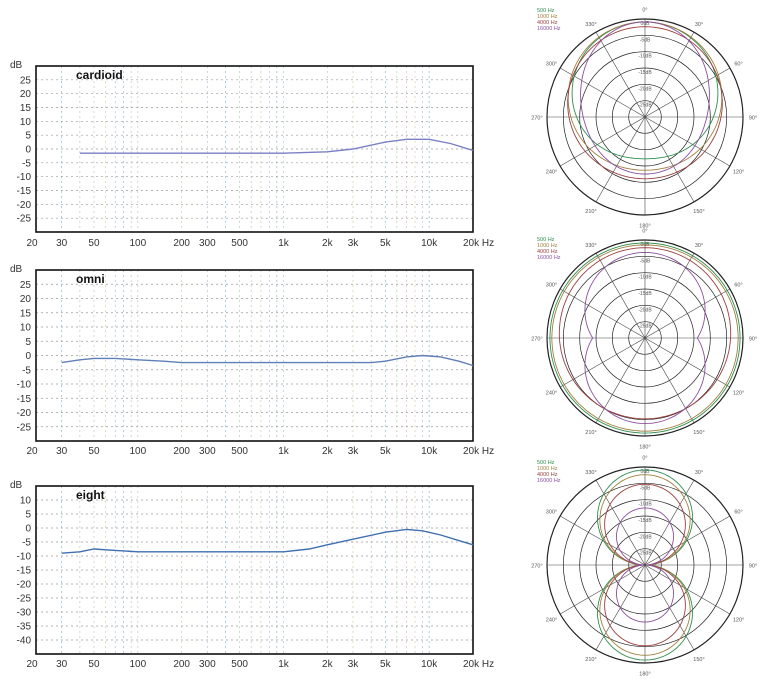 Image resolution: width=766 pixels, height=681 pixels. Describe the element at coordinates (24, 627) in the screenshot. I see `y-tick-label: -35` at that location.